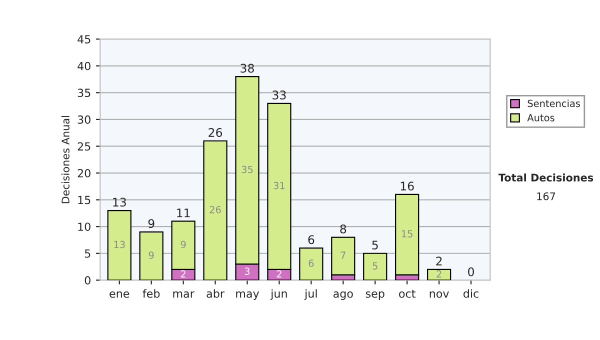 Image resolution: width=600 pixels, height=340 pixels. I want to click on x-tick-label: sep, so click(375, 295).